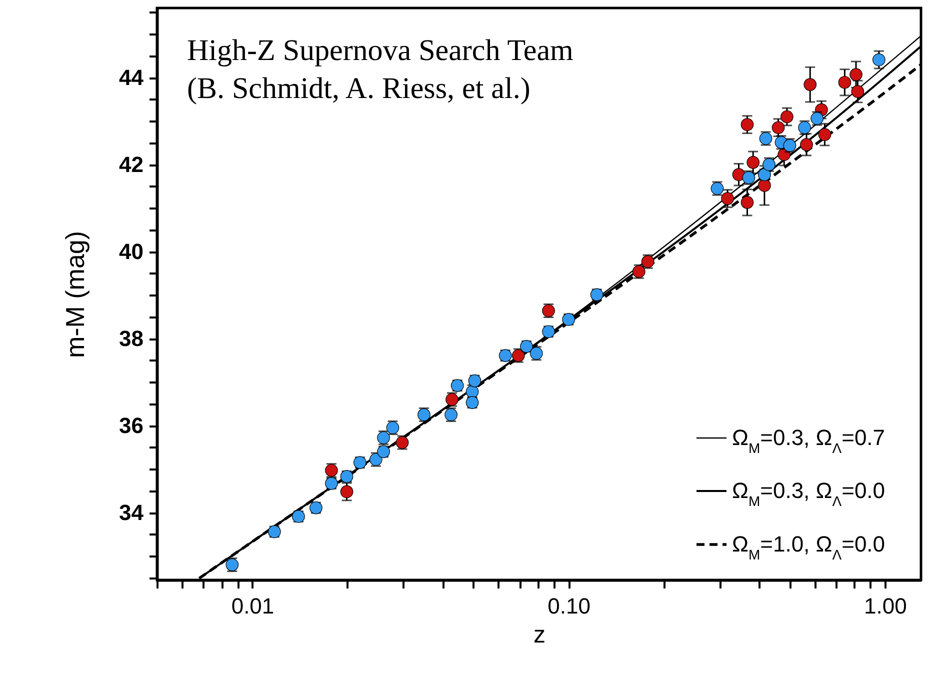  What do you see at coordinates (131, 339) in the screenshot?
I see `y-tick-label: 38` at bounding box center [131, 339].